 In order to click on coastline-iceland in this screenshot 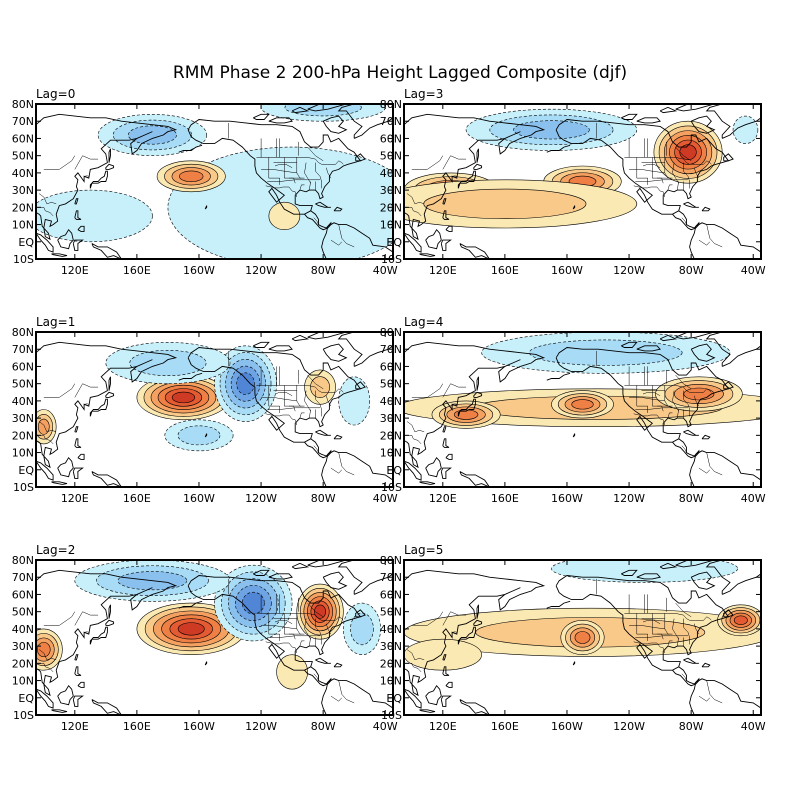, I will do `click(786, 130)`.